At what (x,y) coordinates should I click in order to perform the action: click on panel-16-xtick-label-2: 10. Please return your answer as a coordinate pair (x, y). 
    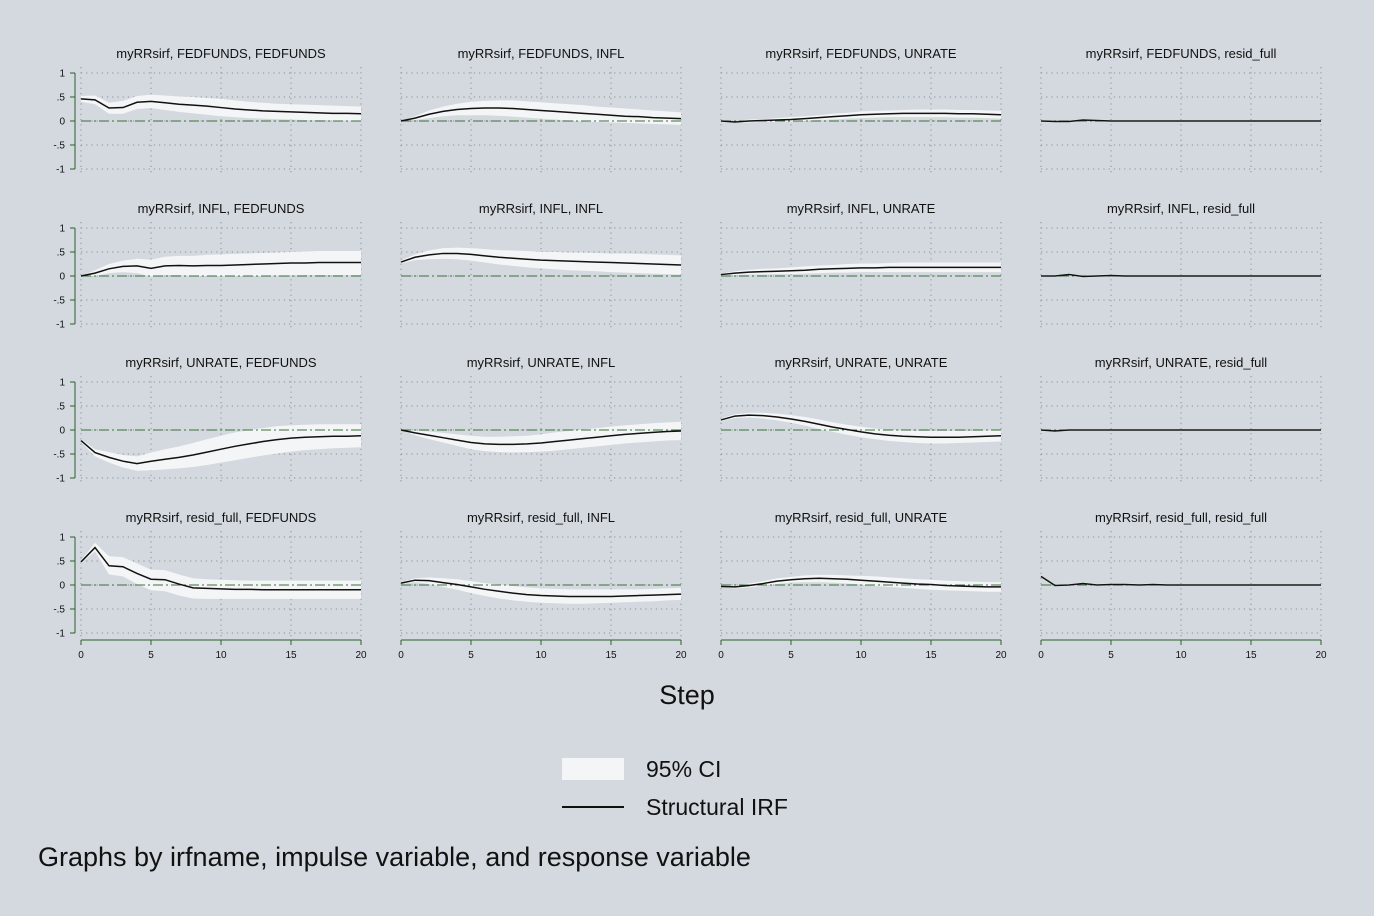
    Looking at the image, I should click on (1181, 655).